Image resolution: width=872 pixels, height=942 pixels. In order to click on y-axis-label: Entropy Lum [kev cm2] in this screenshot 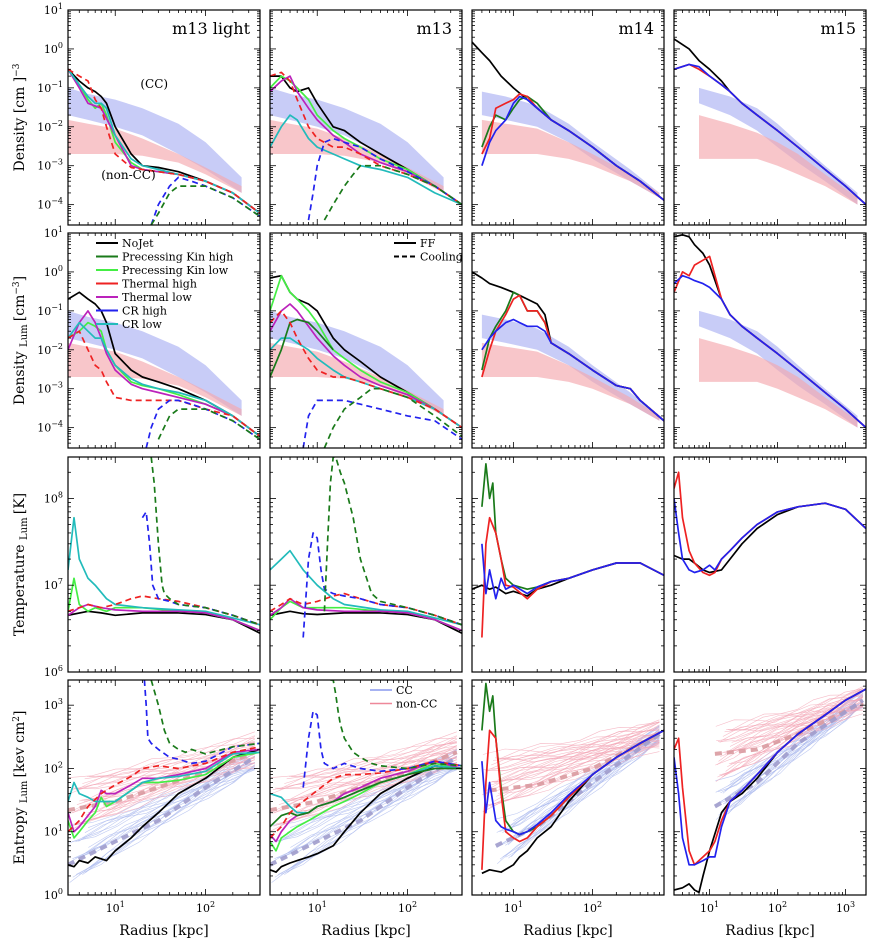, I will do `click(21, 788)`.